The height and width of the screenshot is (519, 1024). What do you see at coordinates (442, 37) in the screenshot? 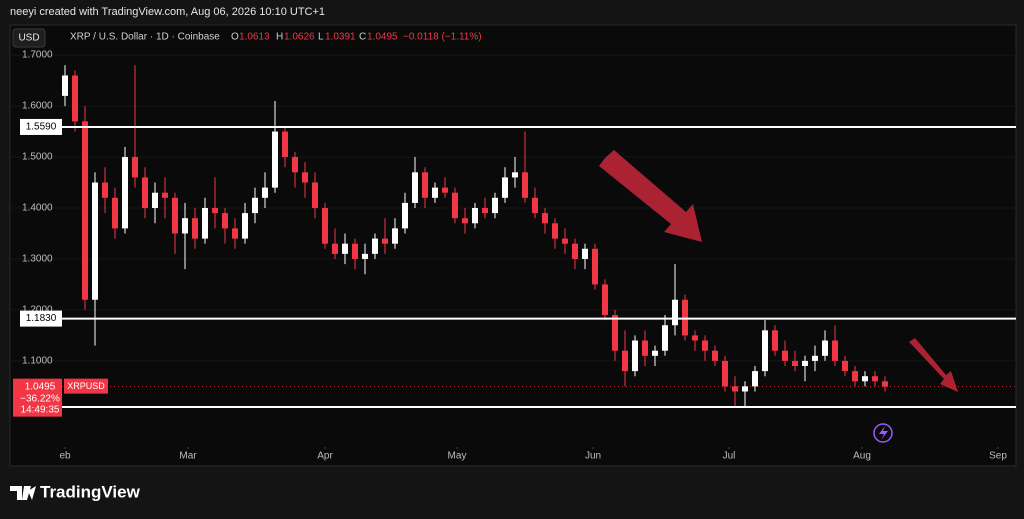
I see `legend-change: −0.0118 (−1.11%)` at bounding box center [442, 37].